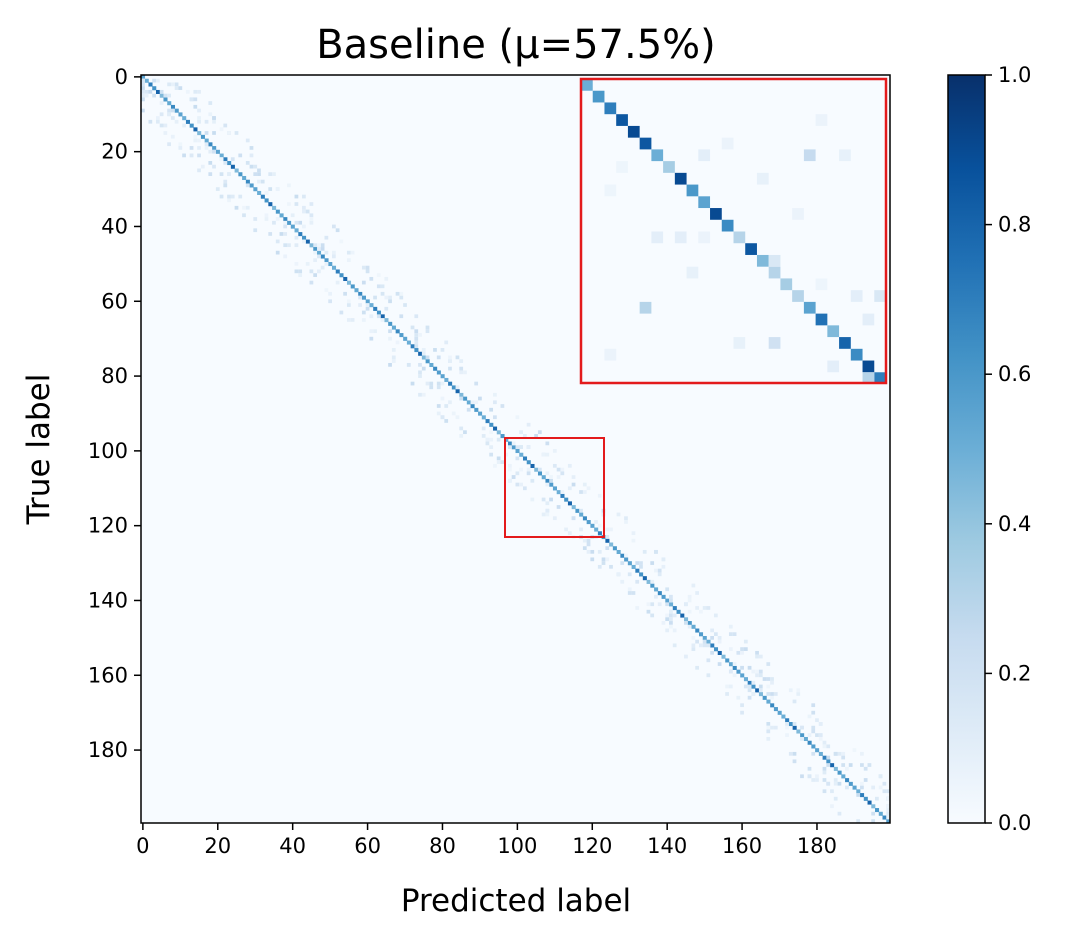 This screenshot has height=940, width=1068. I want to click on colorbar-tick-label: 0.6, so click(1014, 374).